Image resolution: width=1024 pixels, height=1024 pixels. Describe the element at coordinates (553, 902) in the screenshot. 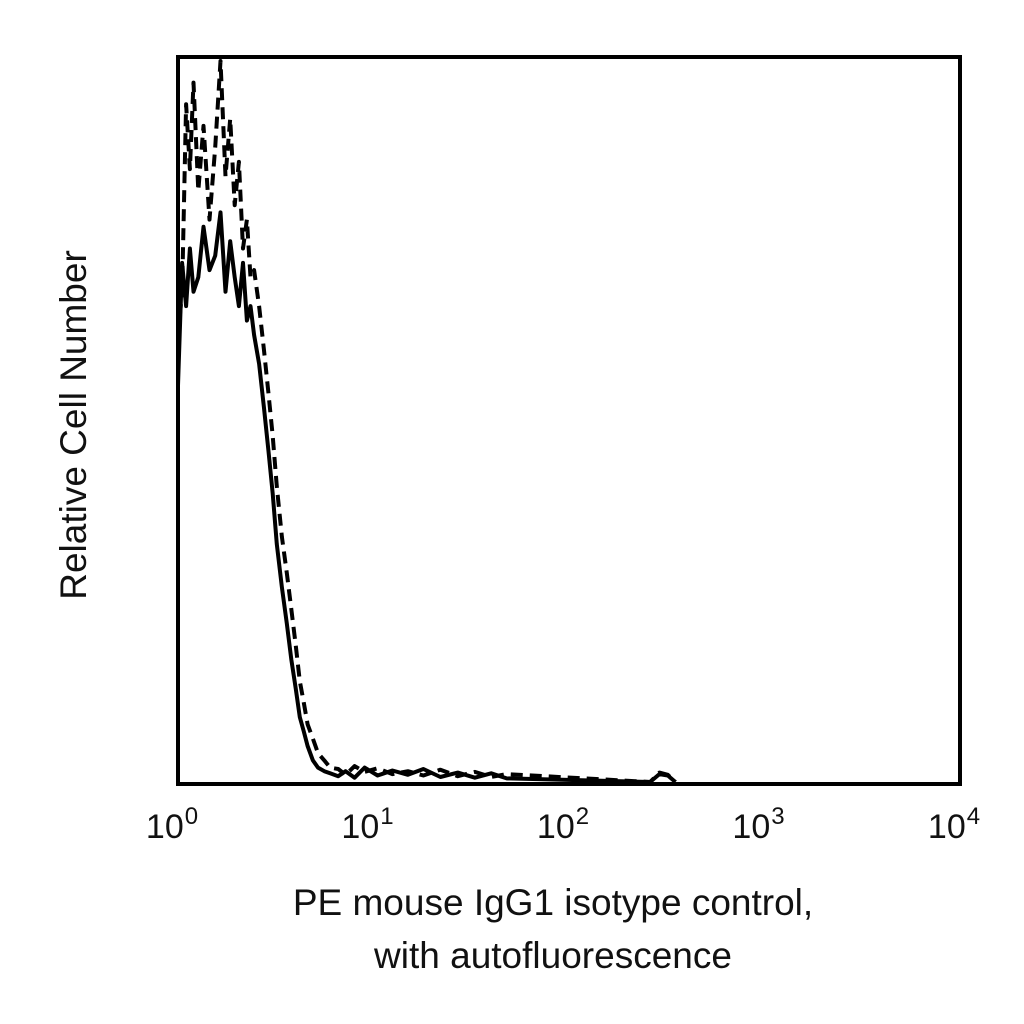

I see `x-axis-label-line1: PE mouse IgG1 isotype control,` at that location.